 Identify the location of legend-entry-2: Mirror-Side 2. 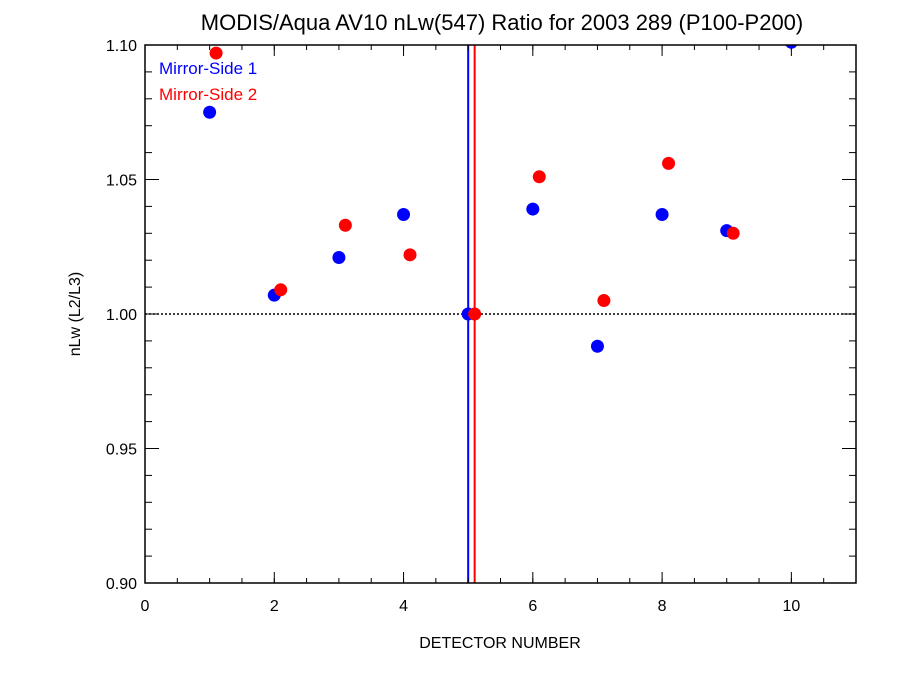
(208, 94).